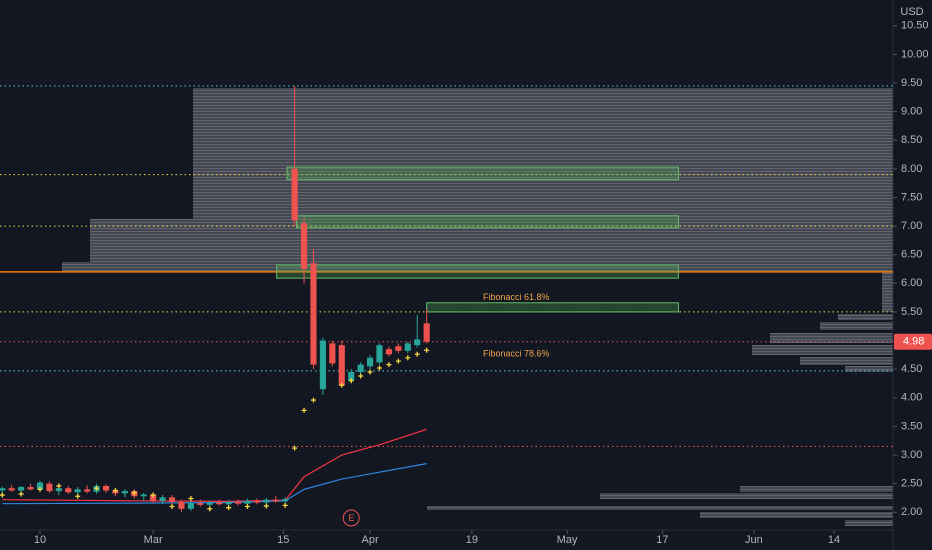 This screenshot has width=932, height=550. Describe the element at coordinates (370, 540) in the screenshot. I see `x-tick-label: Apr` at that location.